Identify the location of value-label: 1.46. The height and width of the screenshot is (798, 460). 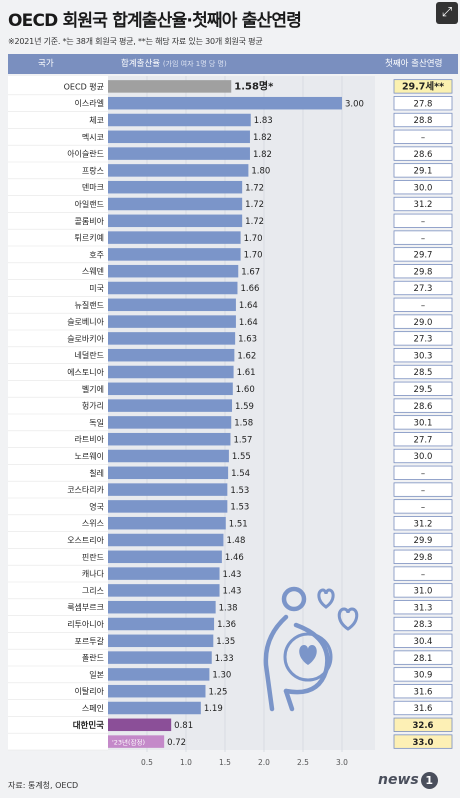
(234, 558).